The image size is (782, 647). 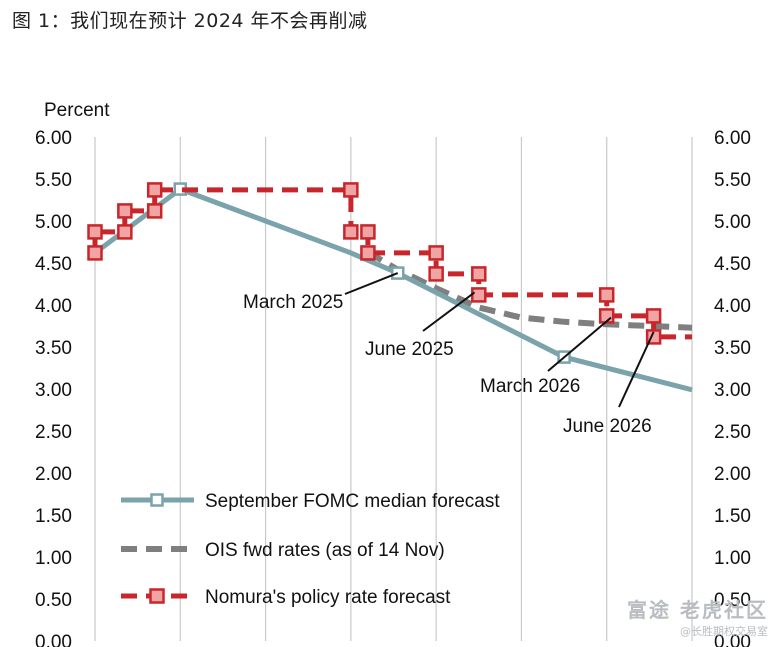 What do you see at coordinates (53, 264) in the screenshot?
I see `y-tick-label-left: 4.50` at bounding box center [53, 264].